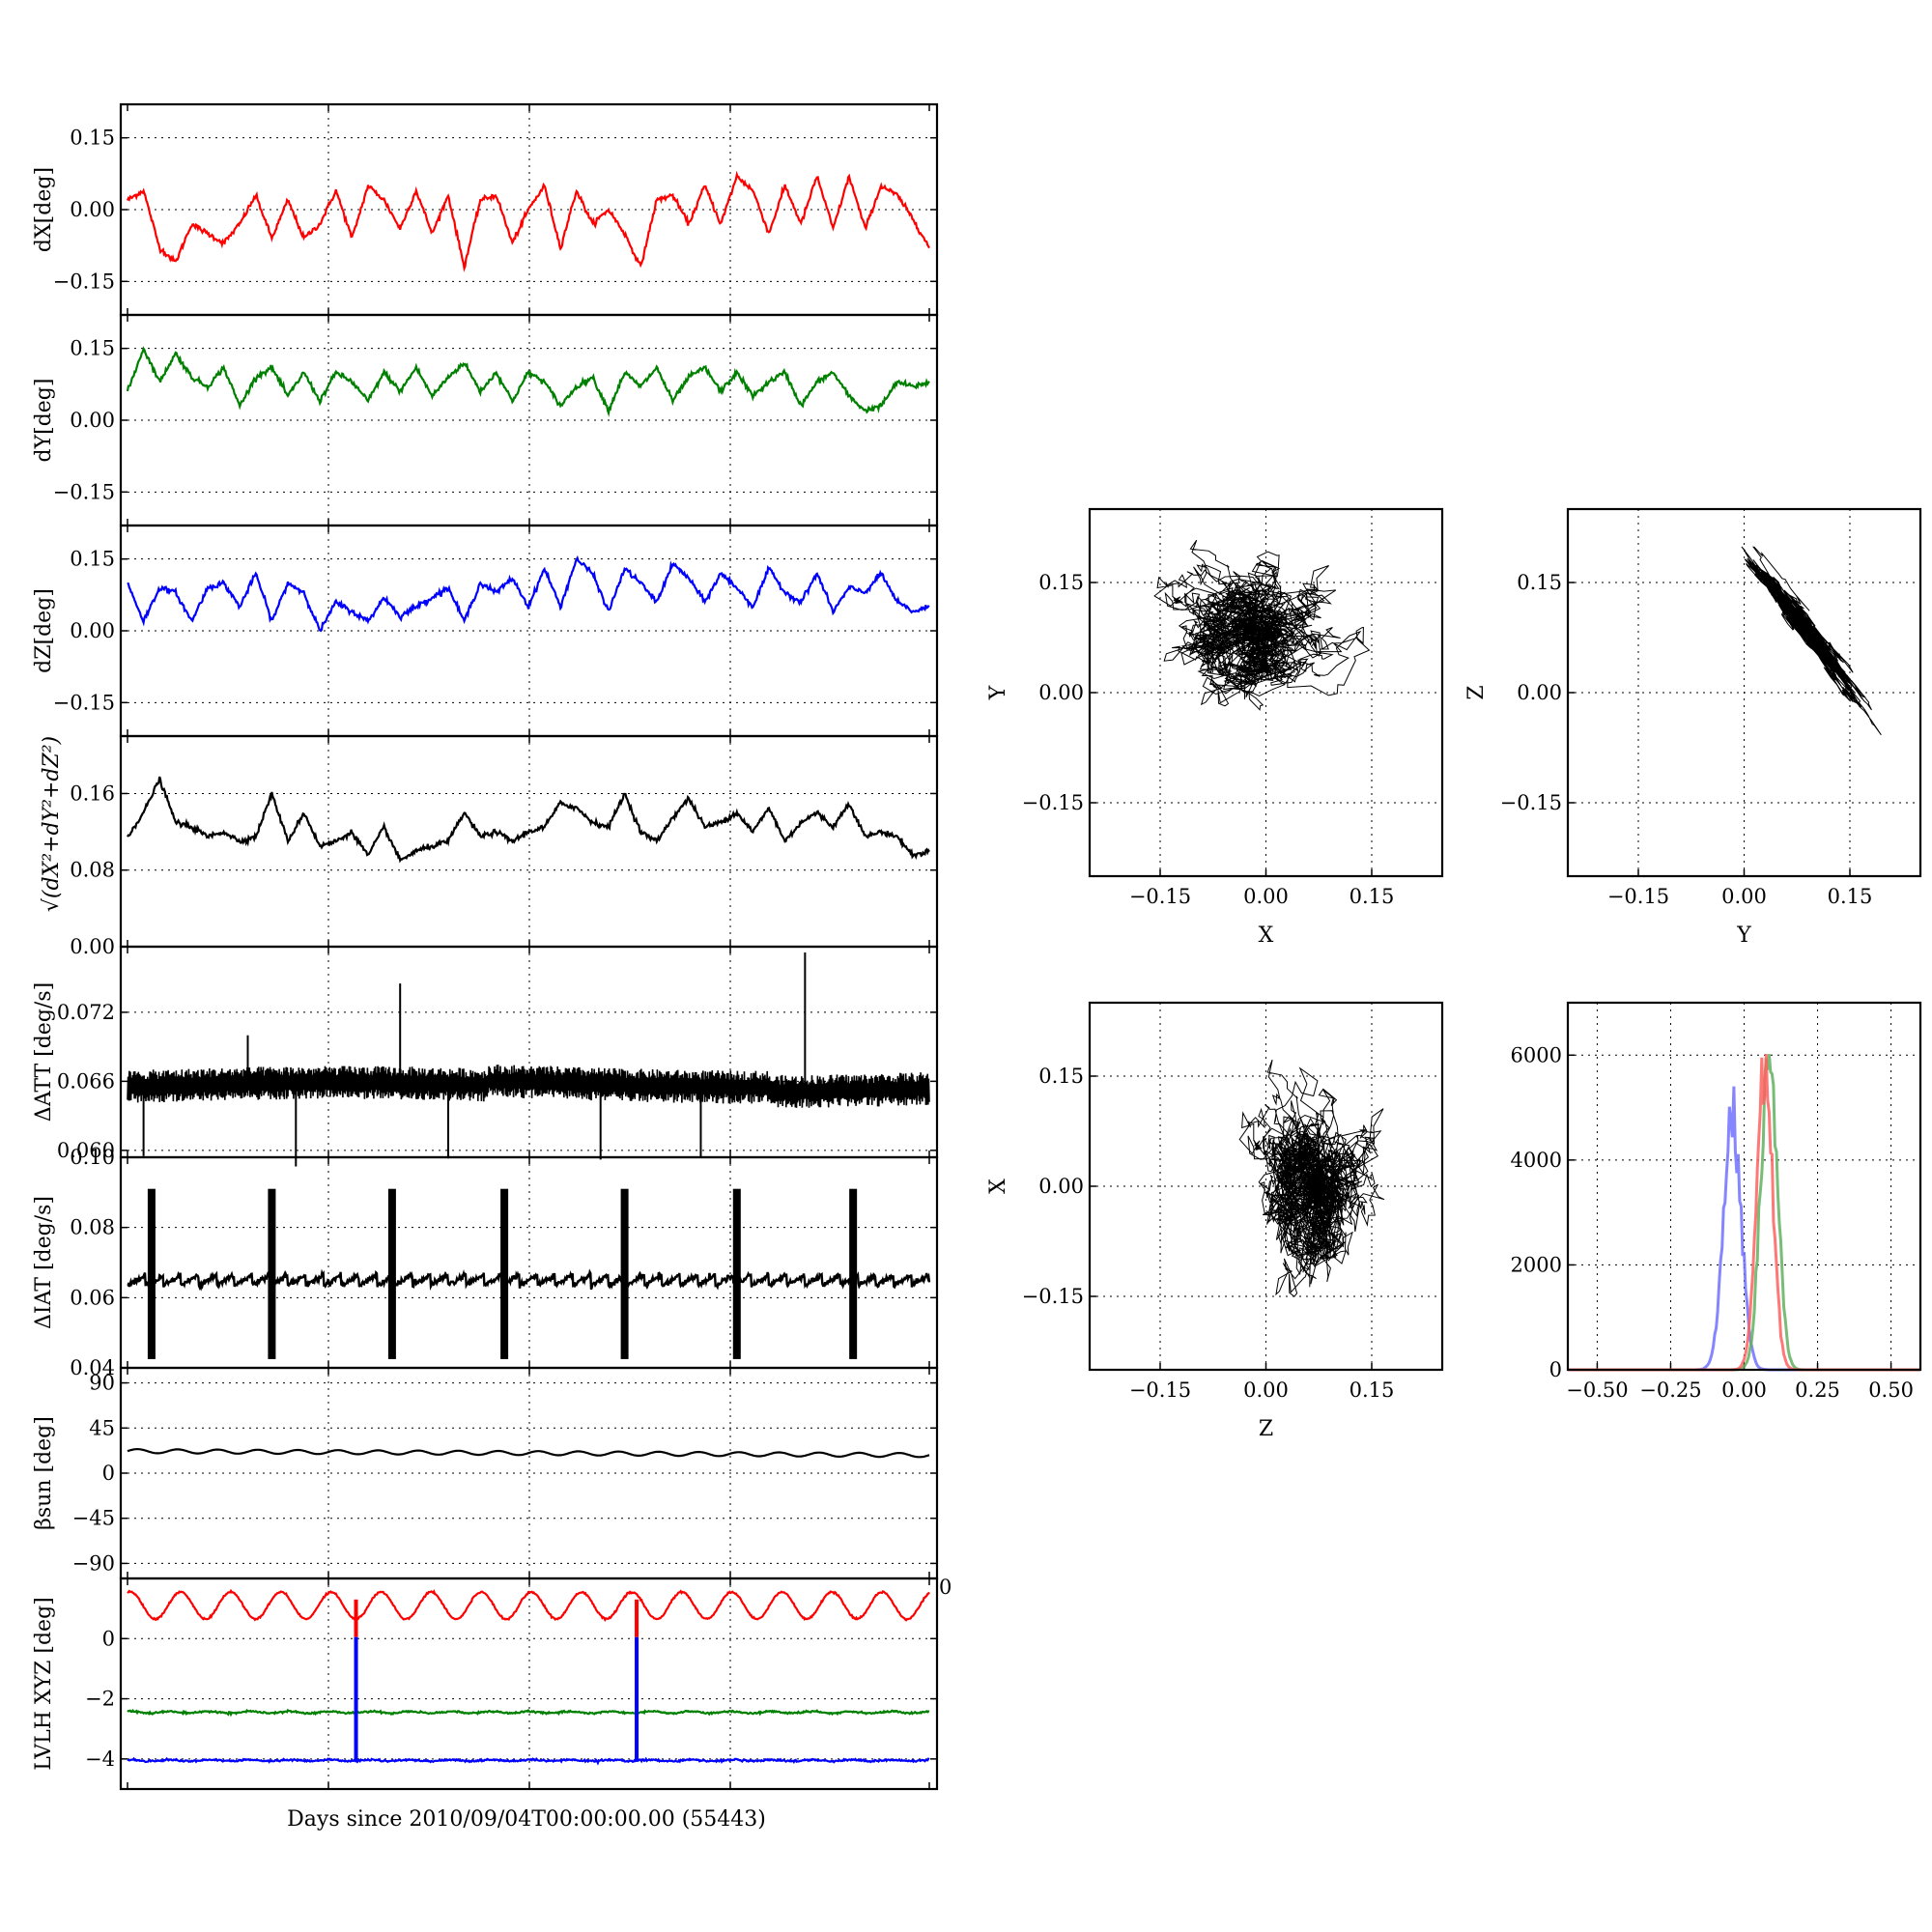  Describe the element at coordinates (1536, 1160) in the screenshot. I see `ytick-label: 4000` at that location.